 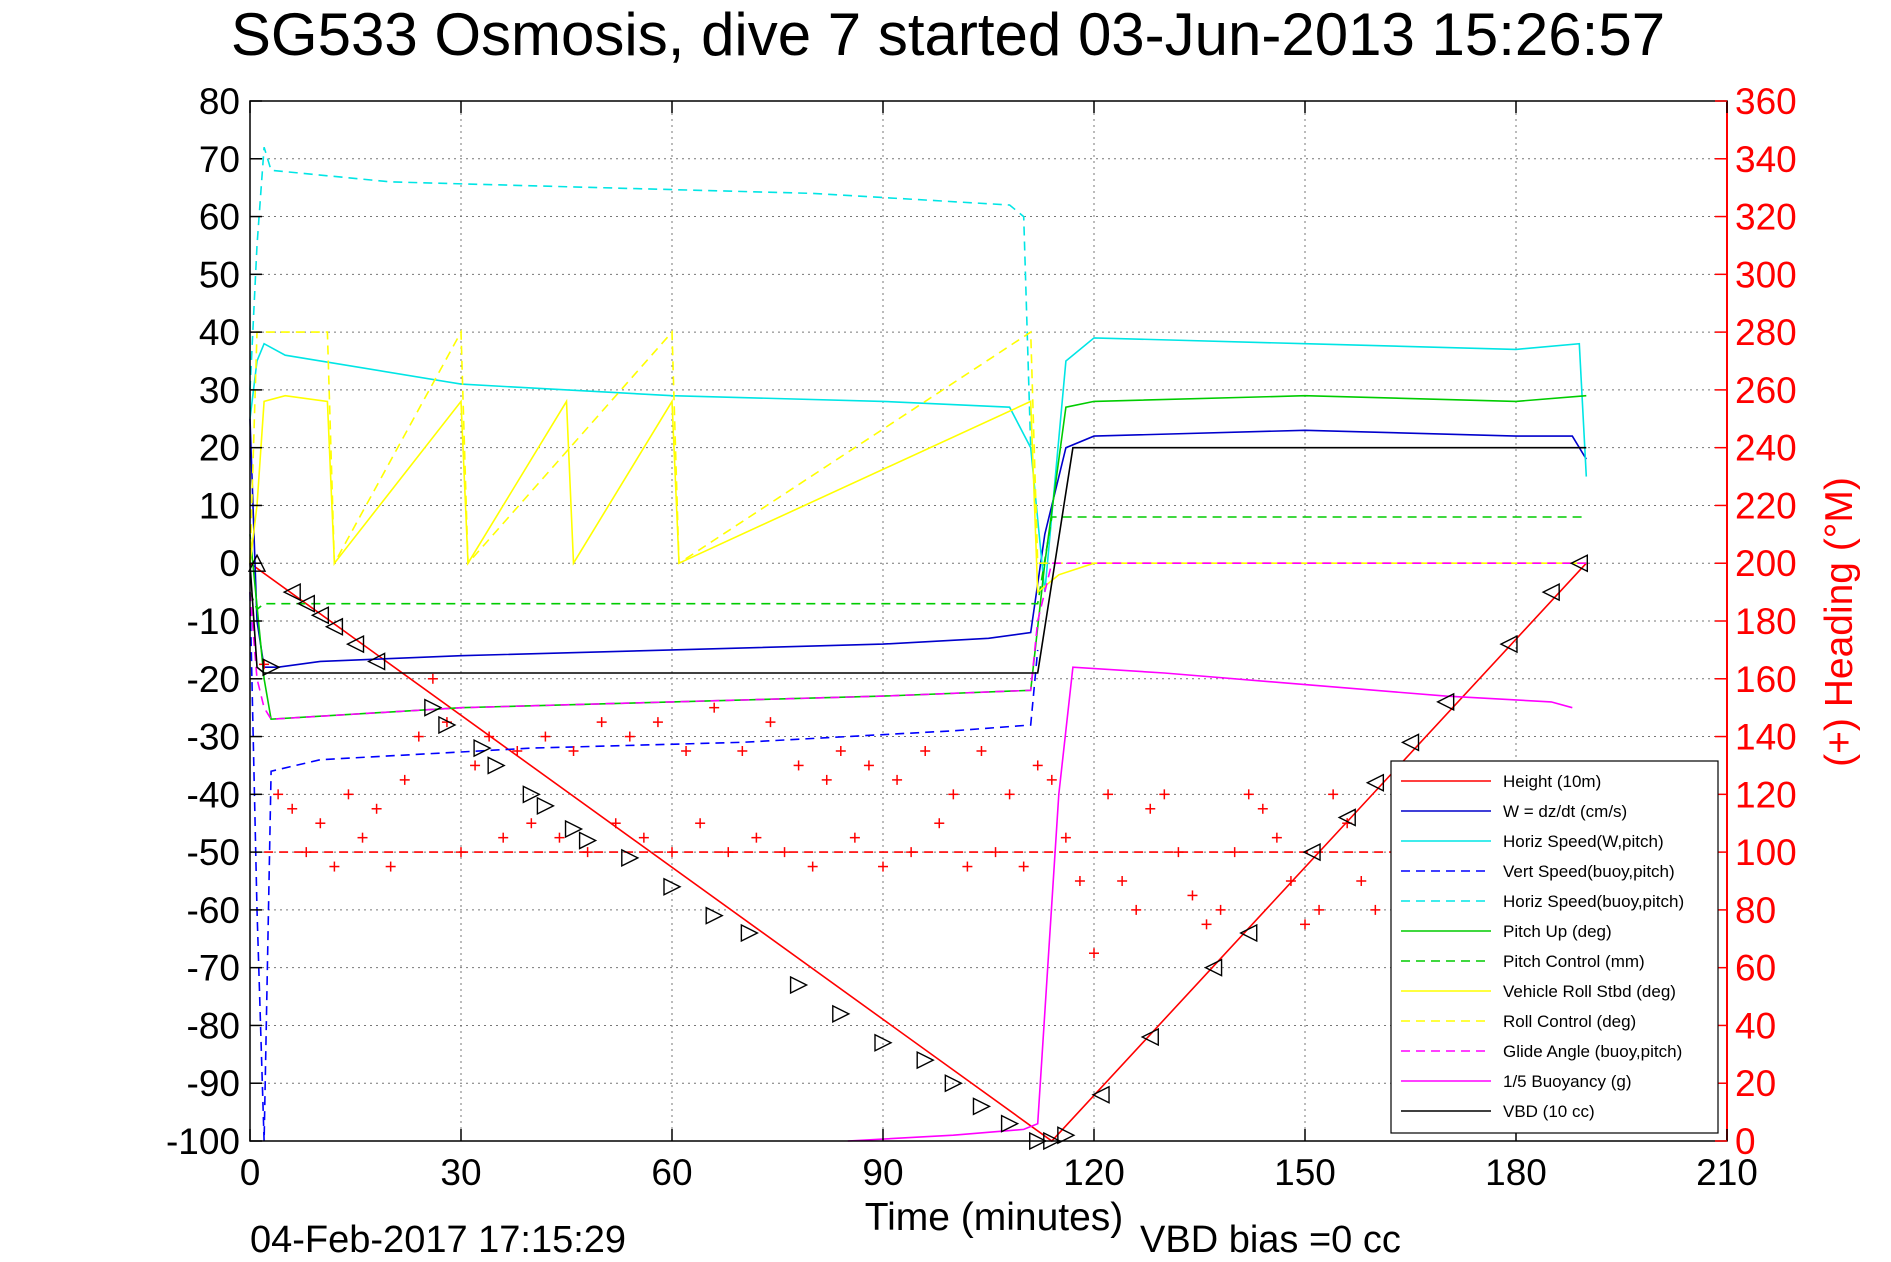 I want to click on legend-entry: Horiz Speed(W,pitch), so click(x=1583, y=841).